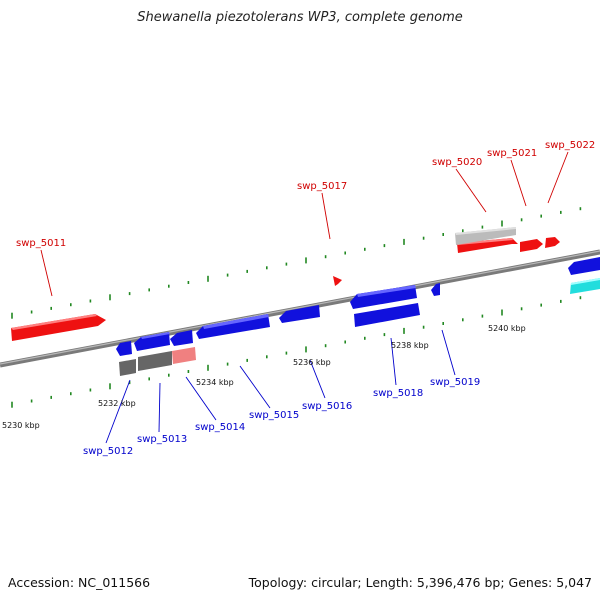  What do you see at coordinates (584, 266) in the screenshot?
I see `gene-blue-right` at bounding box center [584, 266].